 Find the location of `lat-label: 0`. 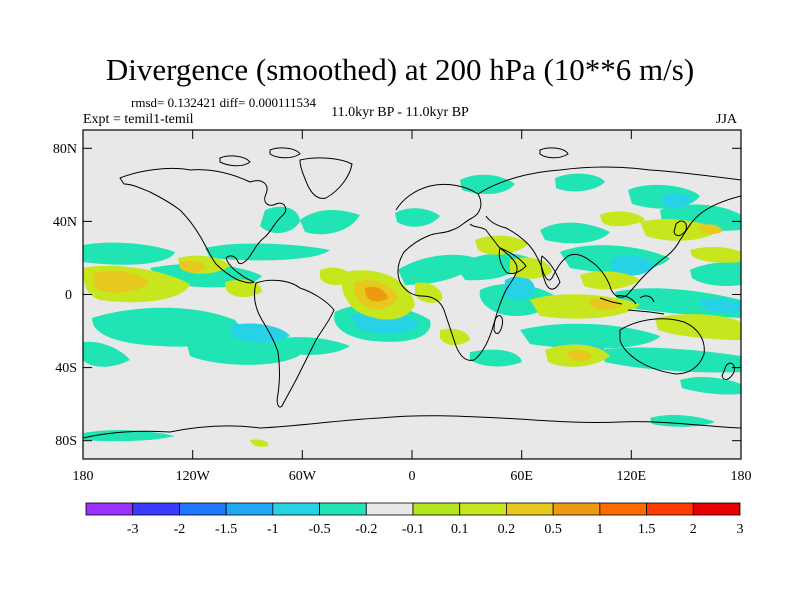

lat-label: 0 is located at coordinates (68, 295).